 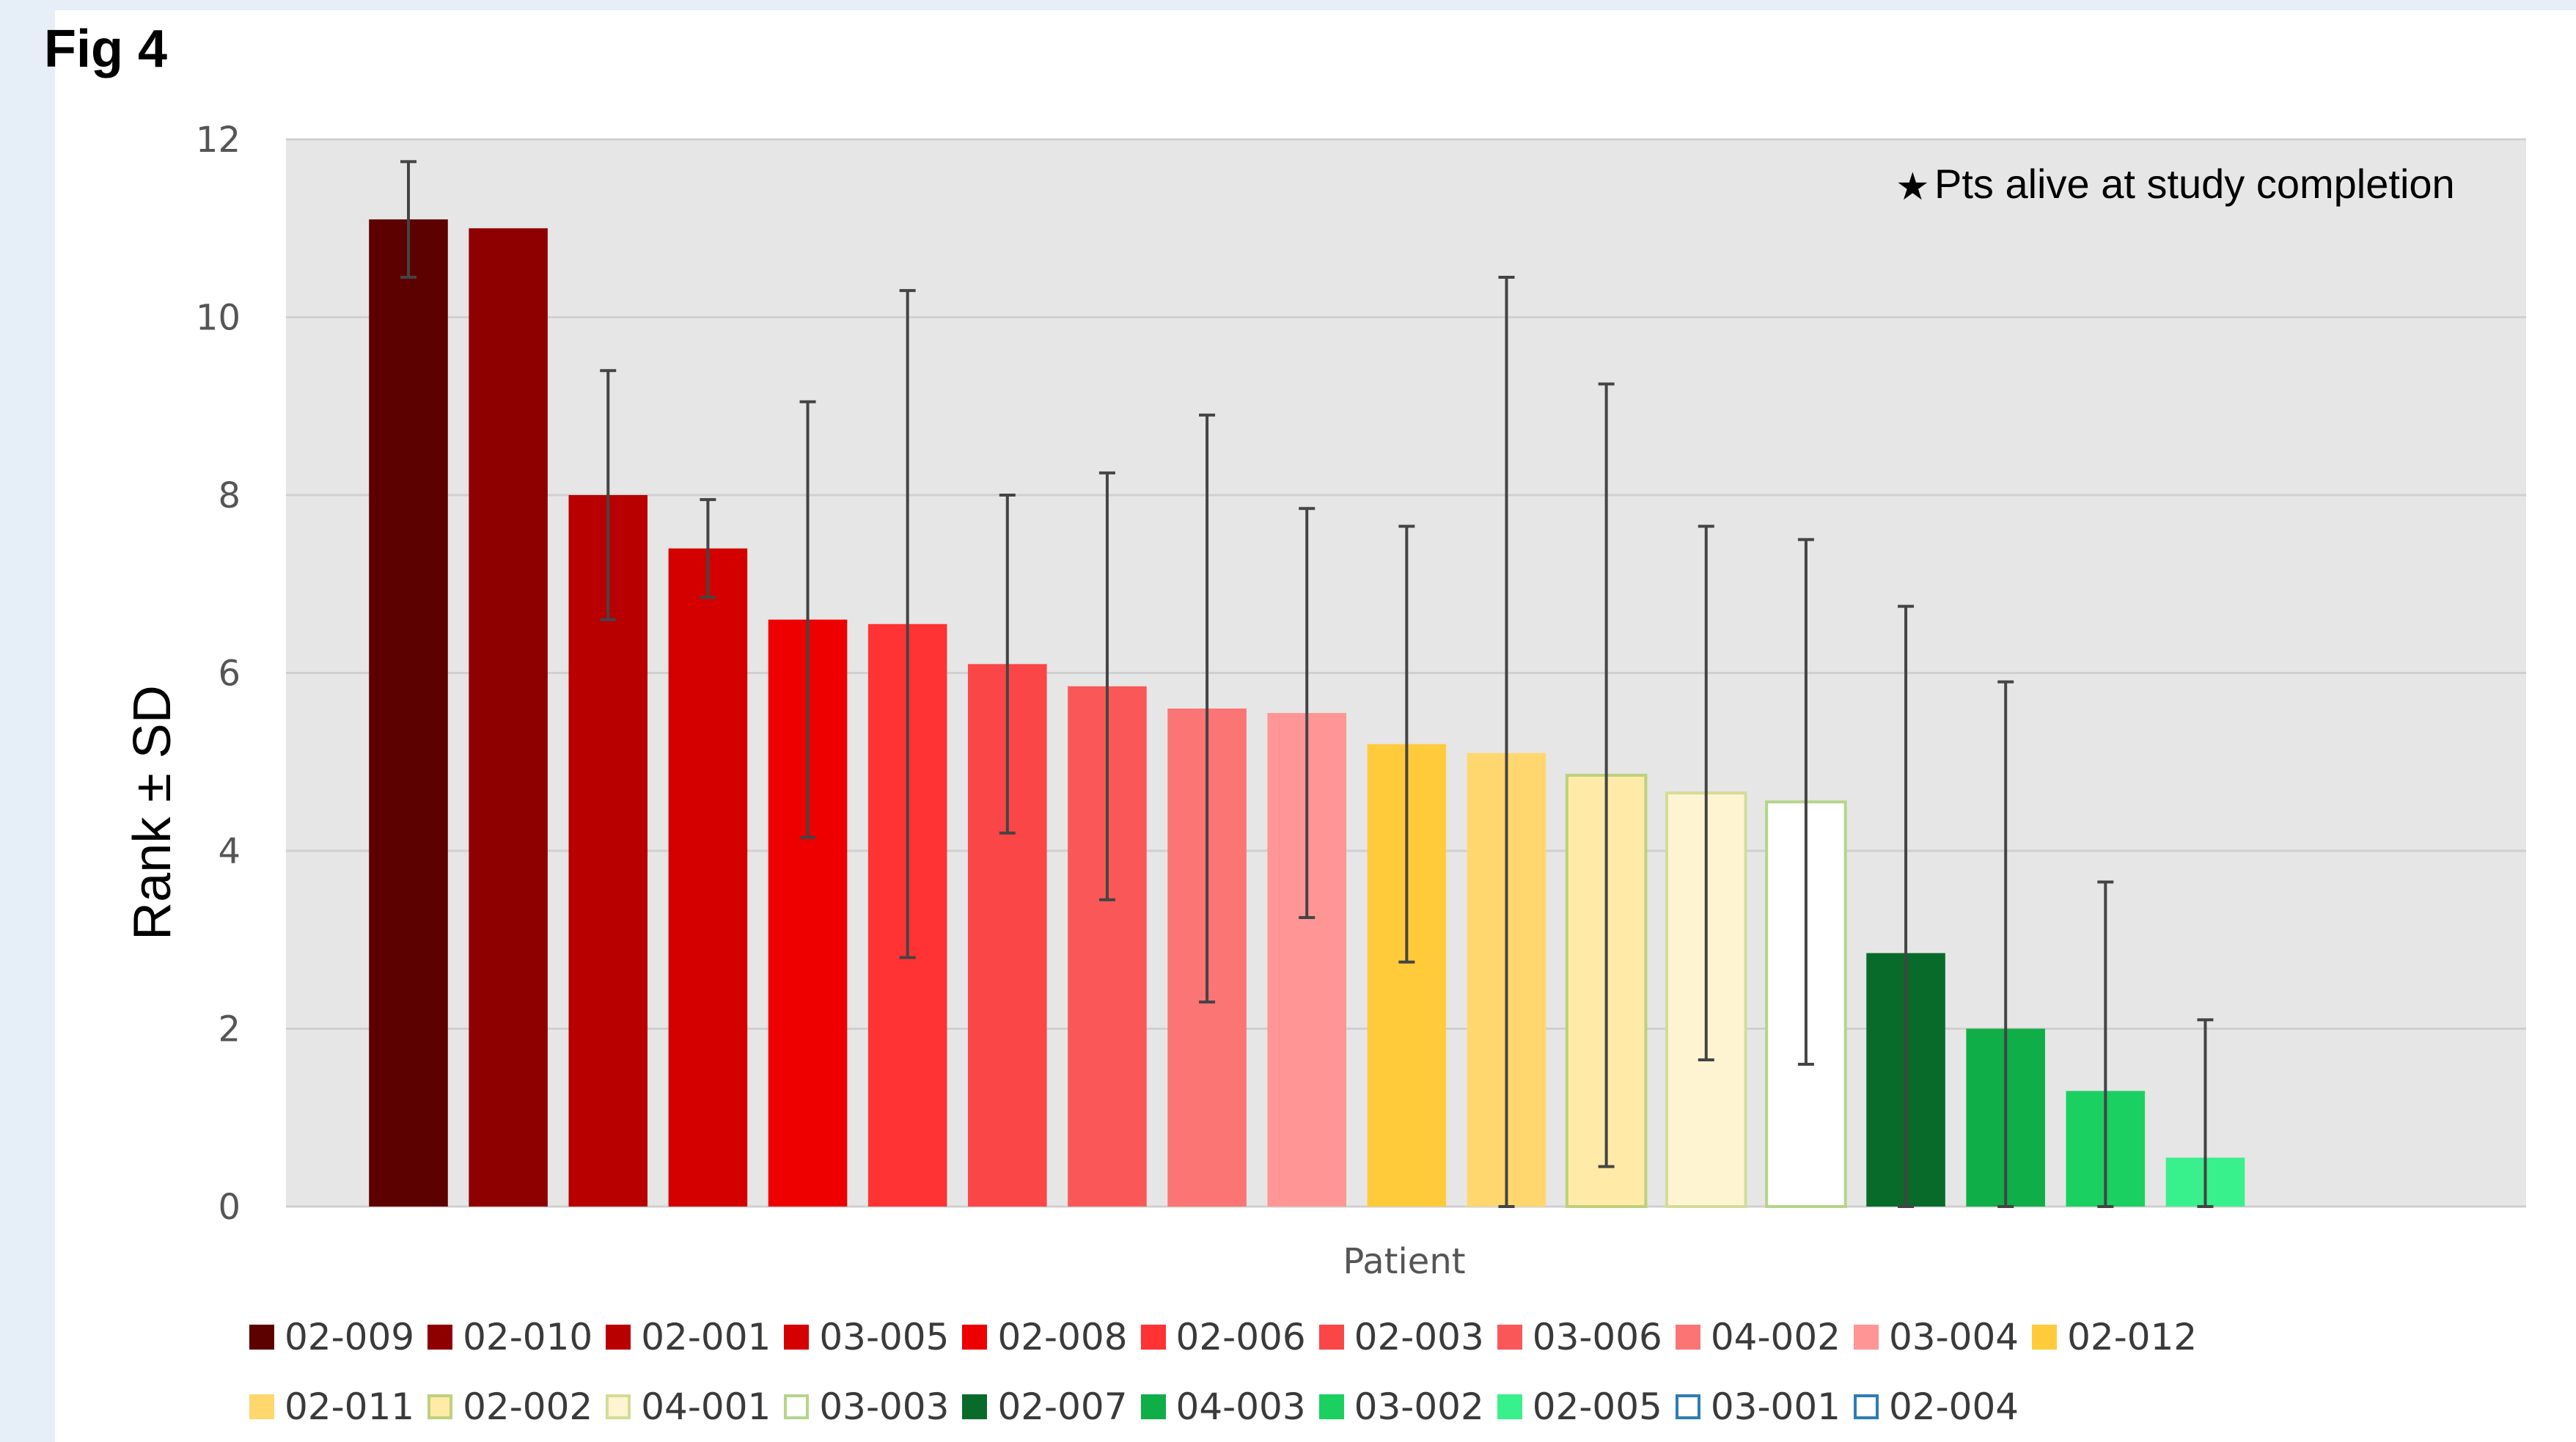 What do you see at coordinates (1419, 1337) in the screenshot?
I see `legend-label: 02-003` at bounding box center [1419, 1337].